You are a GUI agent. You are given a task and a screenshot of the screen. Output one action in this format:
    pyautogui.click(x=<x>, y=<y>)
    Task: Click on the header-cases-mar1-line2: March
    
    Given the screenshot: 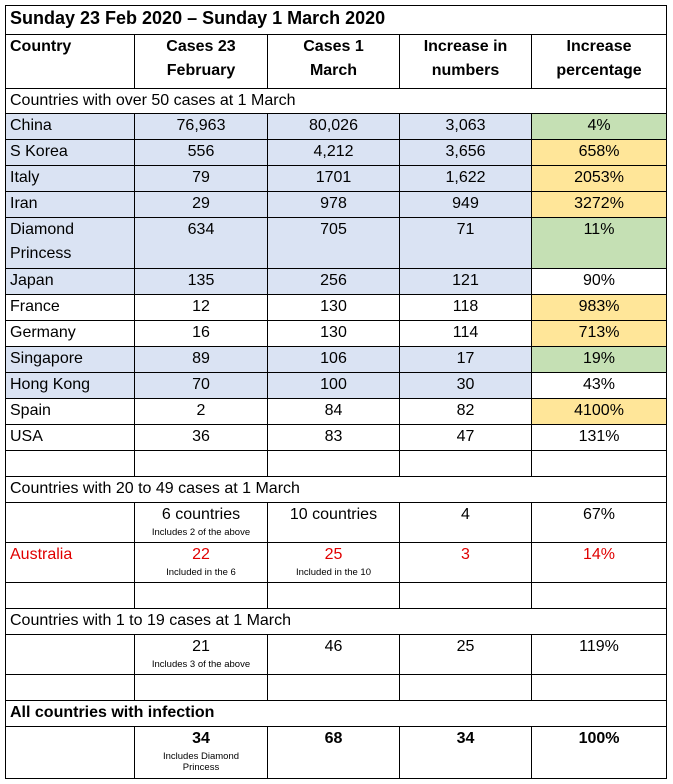 What is the action you would take?
    pyautogui.click(x=333, y=70)
    